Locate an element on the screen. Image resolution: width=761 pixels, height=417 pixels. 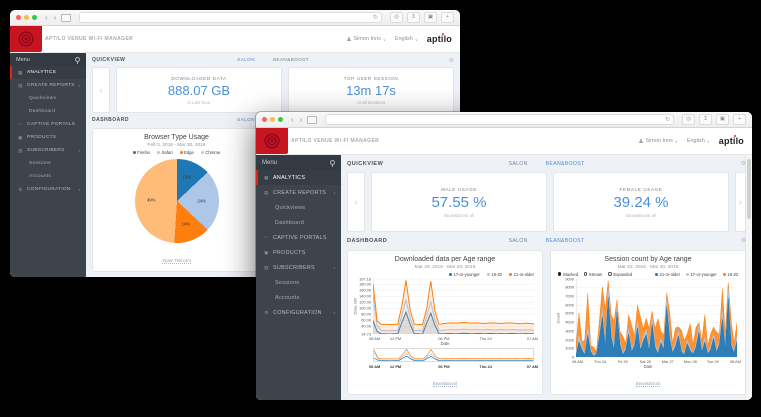
range-navigator is located at coordinates (453, 355).